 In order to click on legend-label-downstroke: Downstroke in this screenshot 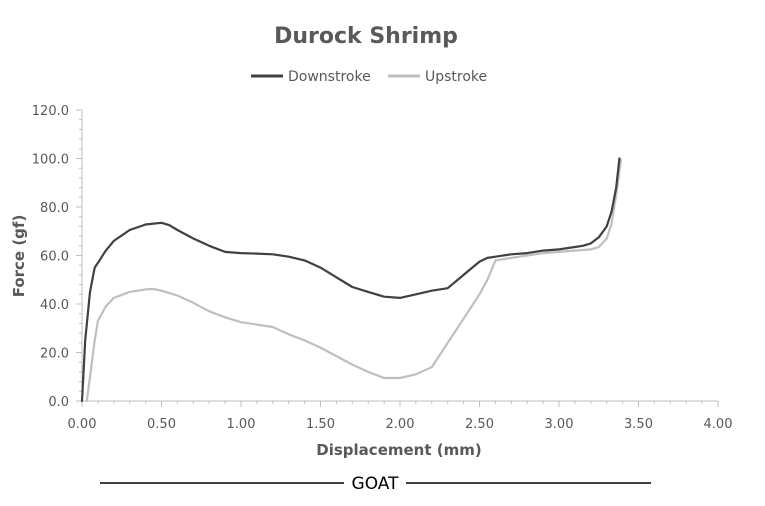, I will do `click(329, 77)`.